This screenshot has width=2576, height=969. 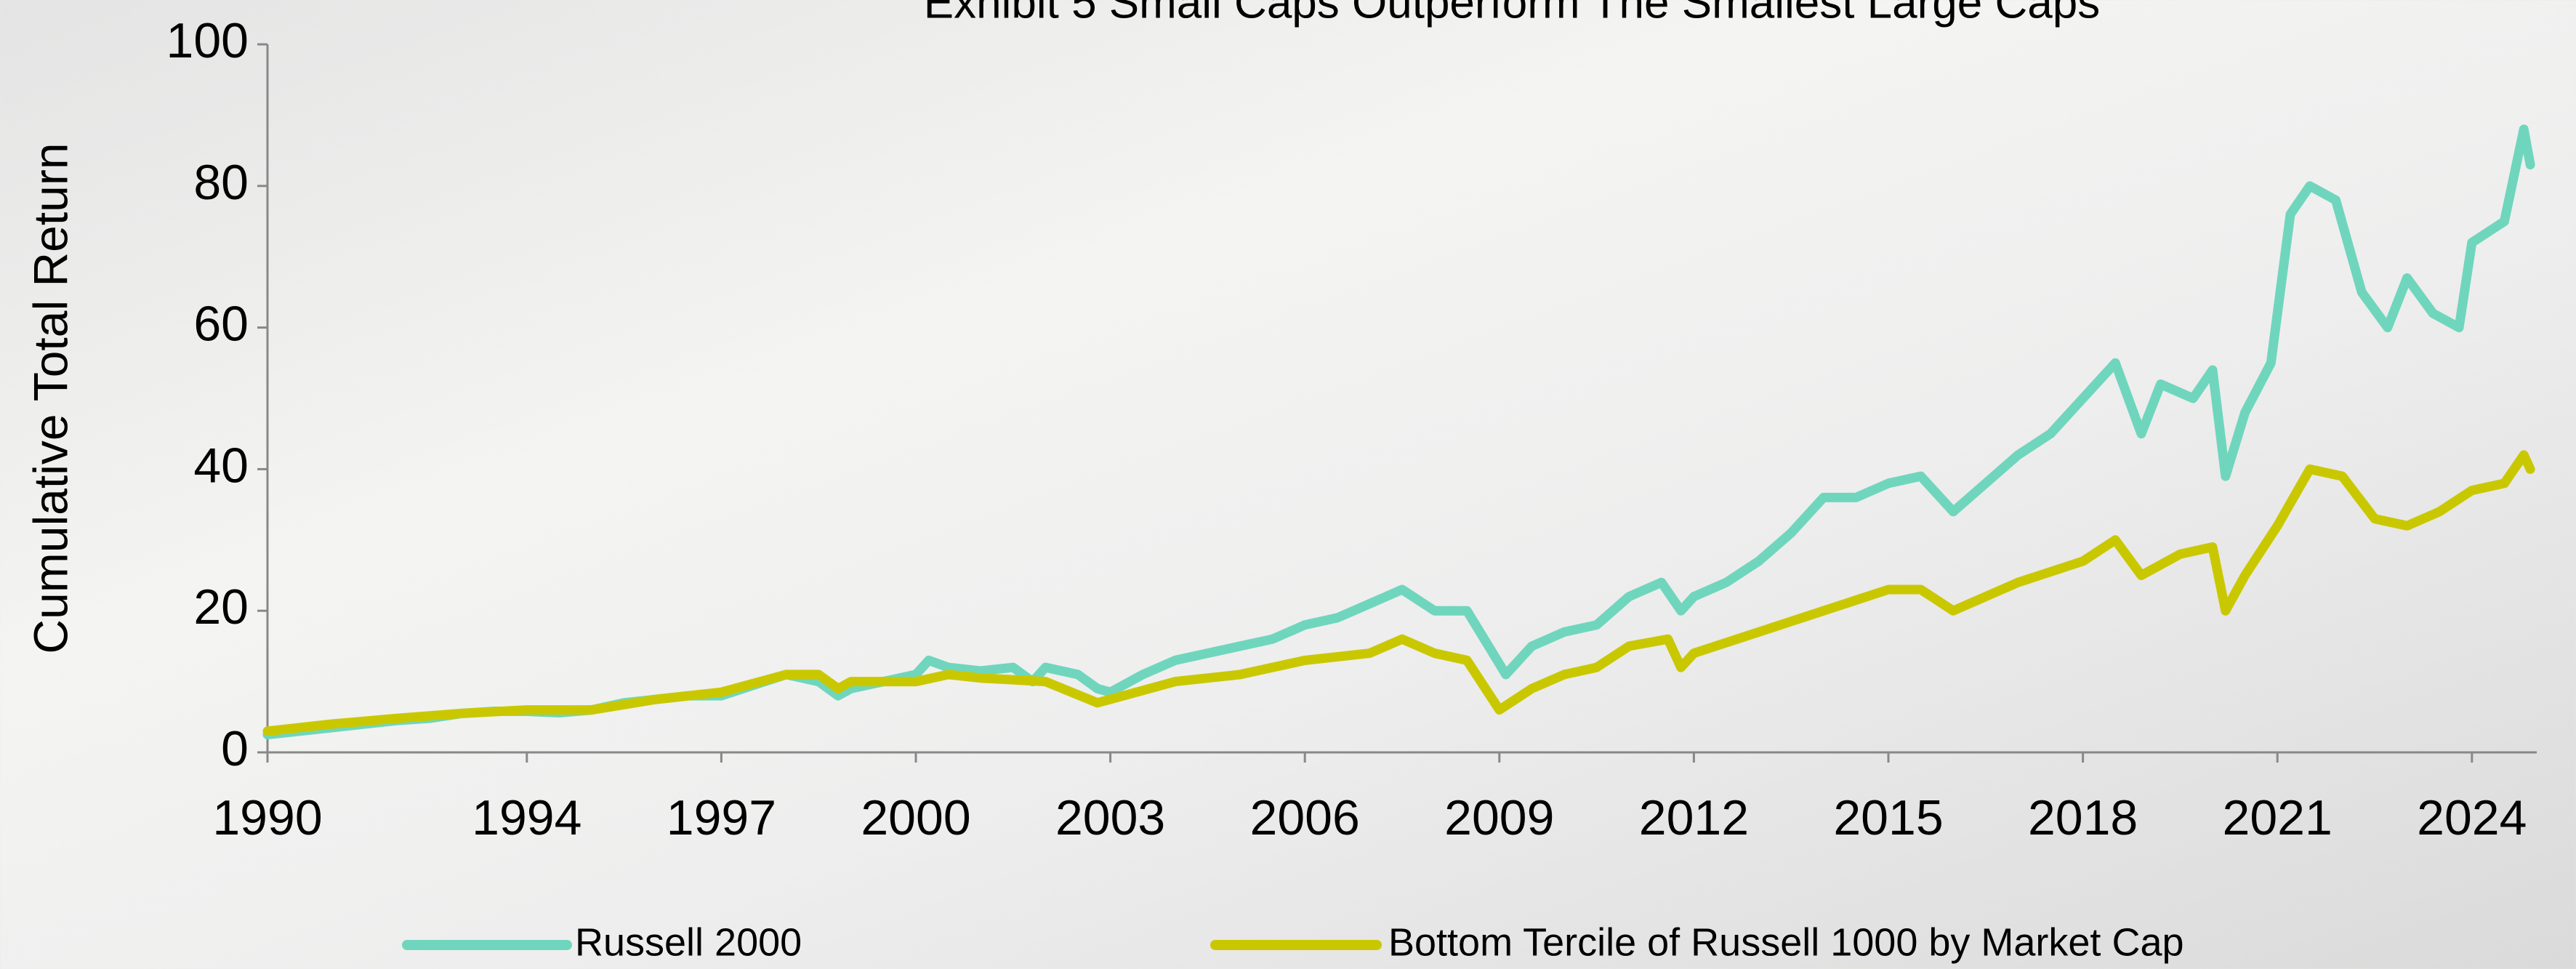 What do you see at coordinates (915, 818) in the screenshot?
I see `x-tick-label: 2000` at bounding box center [915, 818].